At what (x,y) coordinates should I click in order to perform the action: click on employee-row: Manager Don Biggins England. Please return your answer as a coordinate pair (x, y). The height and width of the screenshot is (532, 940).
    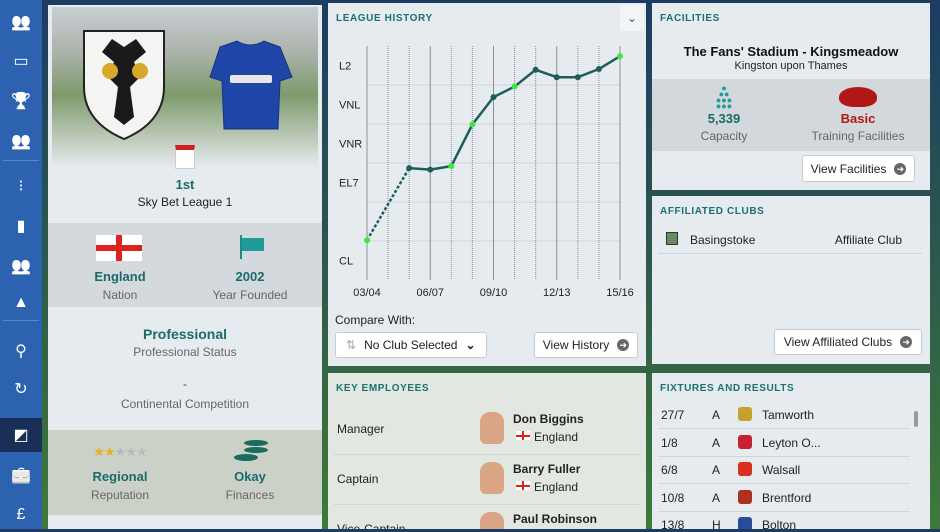
    Looking at the image, I should click on (487, 430).